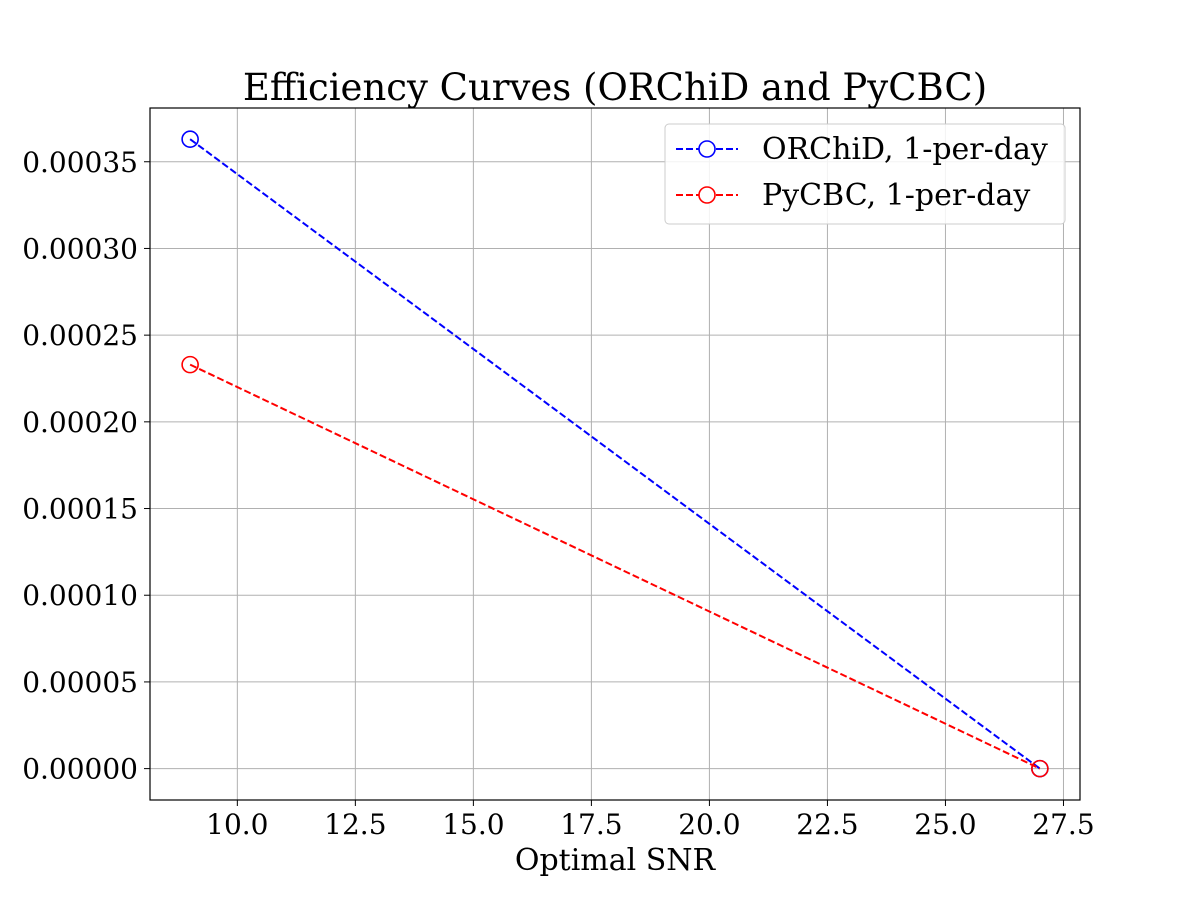 This screenshot has width=1200, height=900. I want to click on x-tick-label: 20.0, so click(709, 824).